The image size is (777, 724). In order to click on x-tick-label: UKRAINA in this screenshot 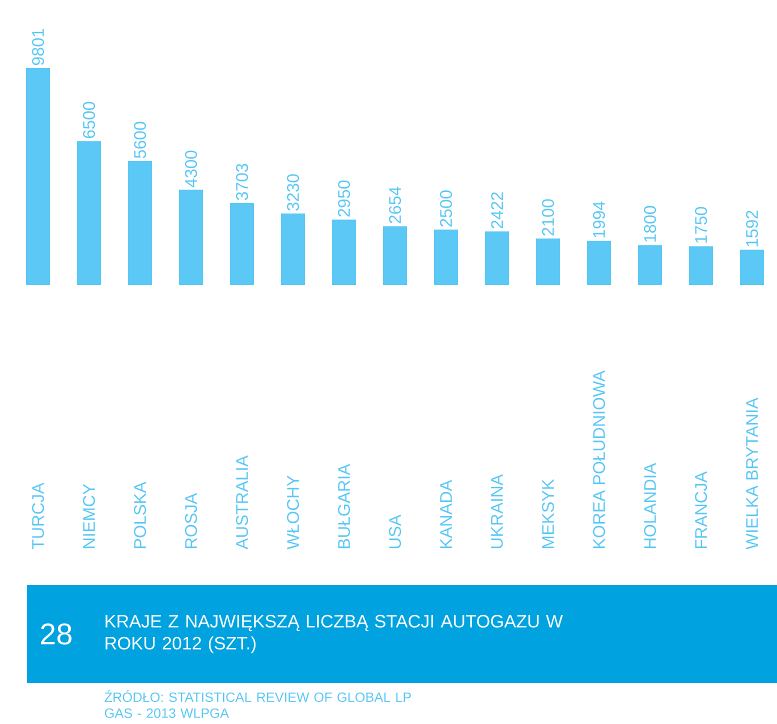, I will do `click(497, 511)`.